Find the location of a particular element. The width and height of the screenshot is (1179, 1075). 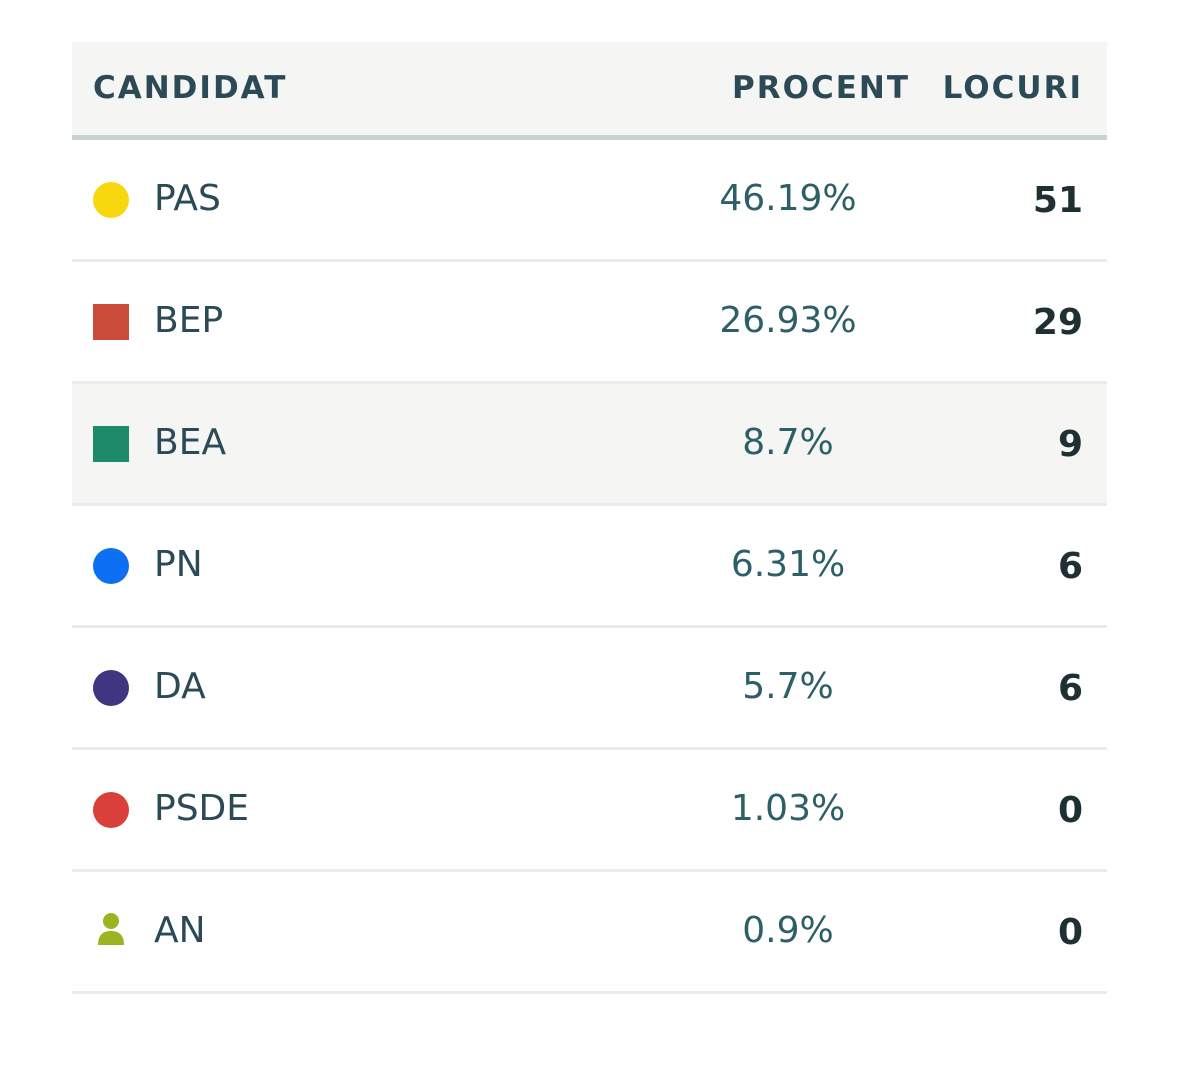

party-name: DA is located at coordinates (180, 686).